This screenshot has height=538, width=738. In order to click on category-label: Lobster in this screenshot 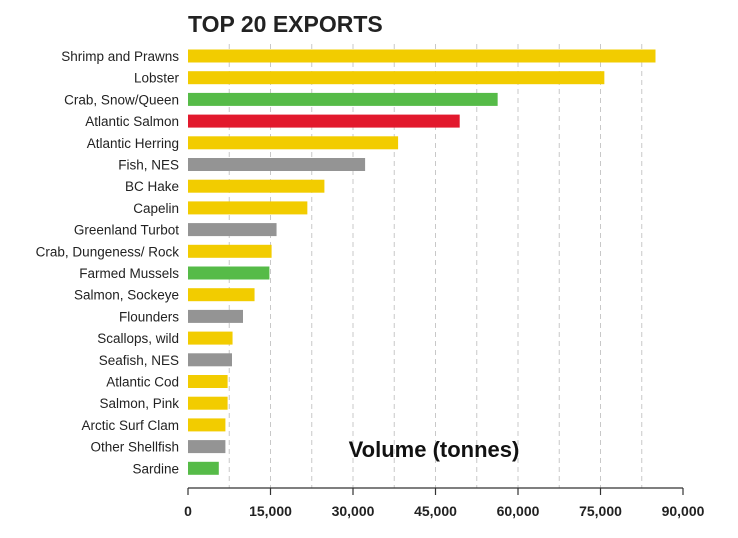, I will do `click(157, 78)`.